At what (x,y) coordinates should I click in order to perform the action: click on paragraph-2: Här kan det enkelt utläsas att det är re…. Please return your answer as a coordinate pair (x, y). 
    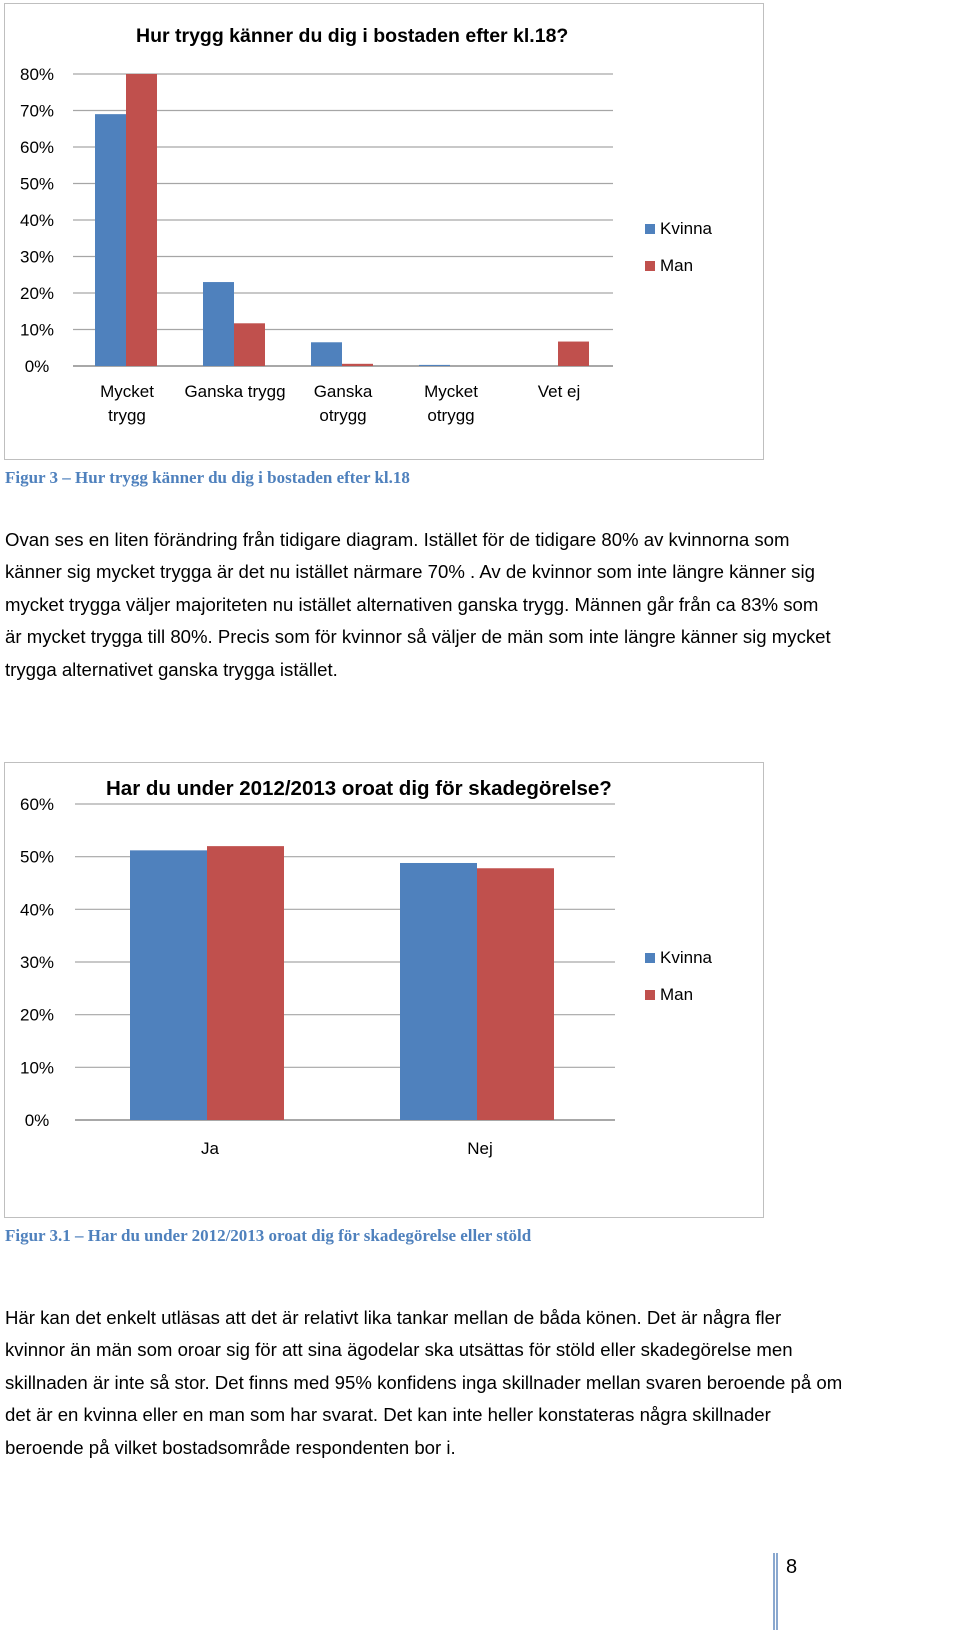
    Looking at the image, I should click on (480, 1383).